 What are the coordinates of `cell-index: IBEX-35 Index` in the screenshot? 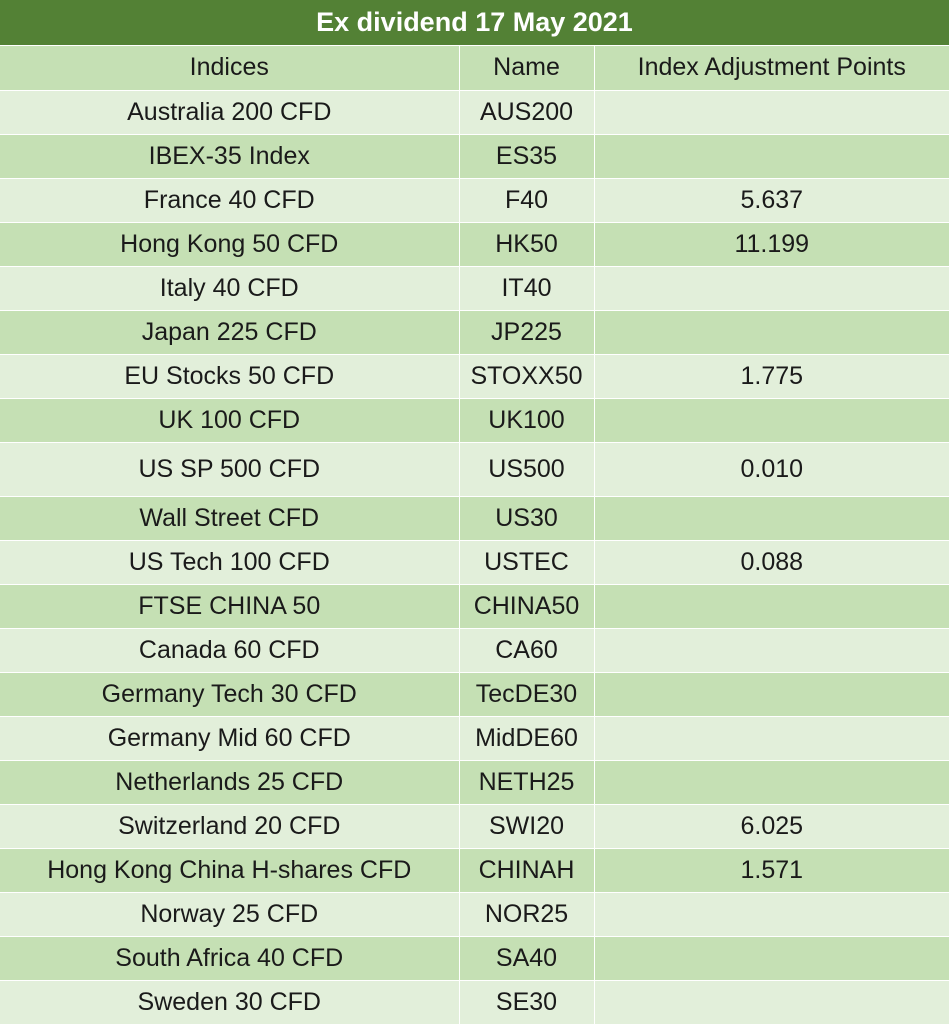 It's located at (230, 156).